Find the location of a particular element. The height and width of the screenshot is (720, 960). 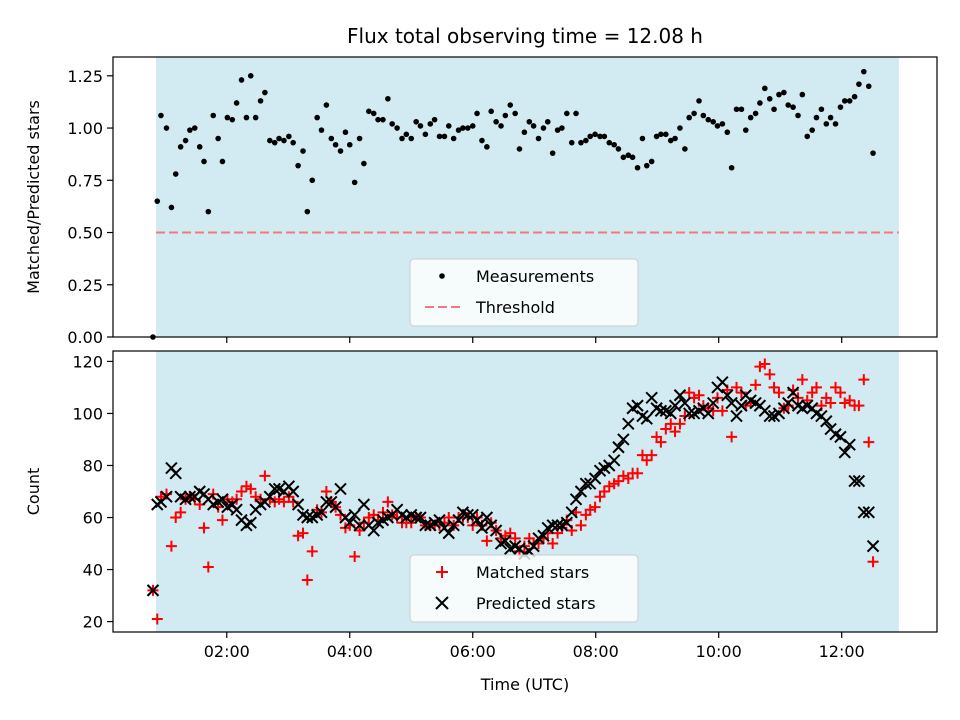

top-y-ticks: 0.00 0.25 0.50 0.75 1.00 1.25 is located at coordinates (90, 207).